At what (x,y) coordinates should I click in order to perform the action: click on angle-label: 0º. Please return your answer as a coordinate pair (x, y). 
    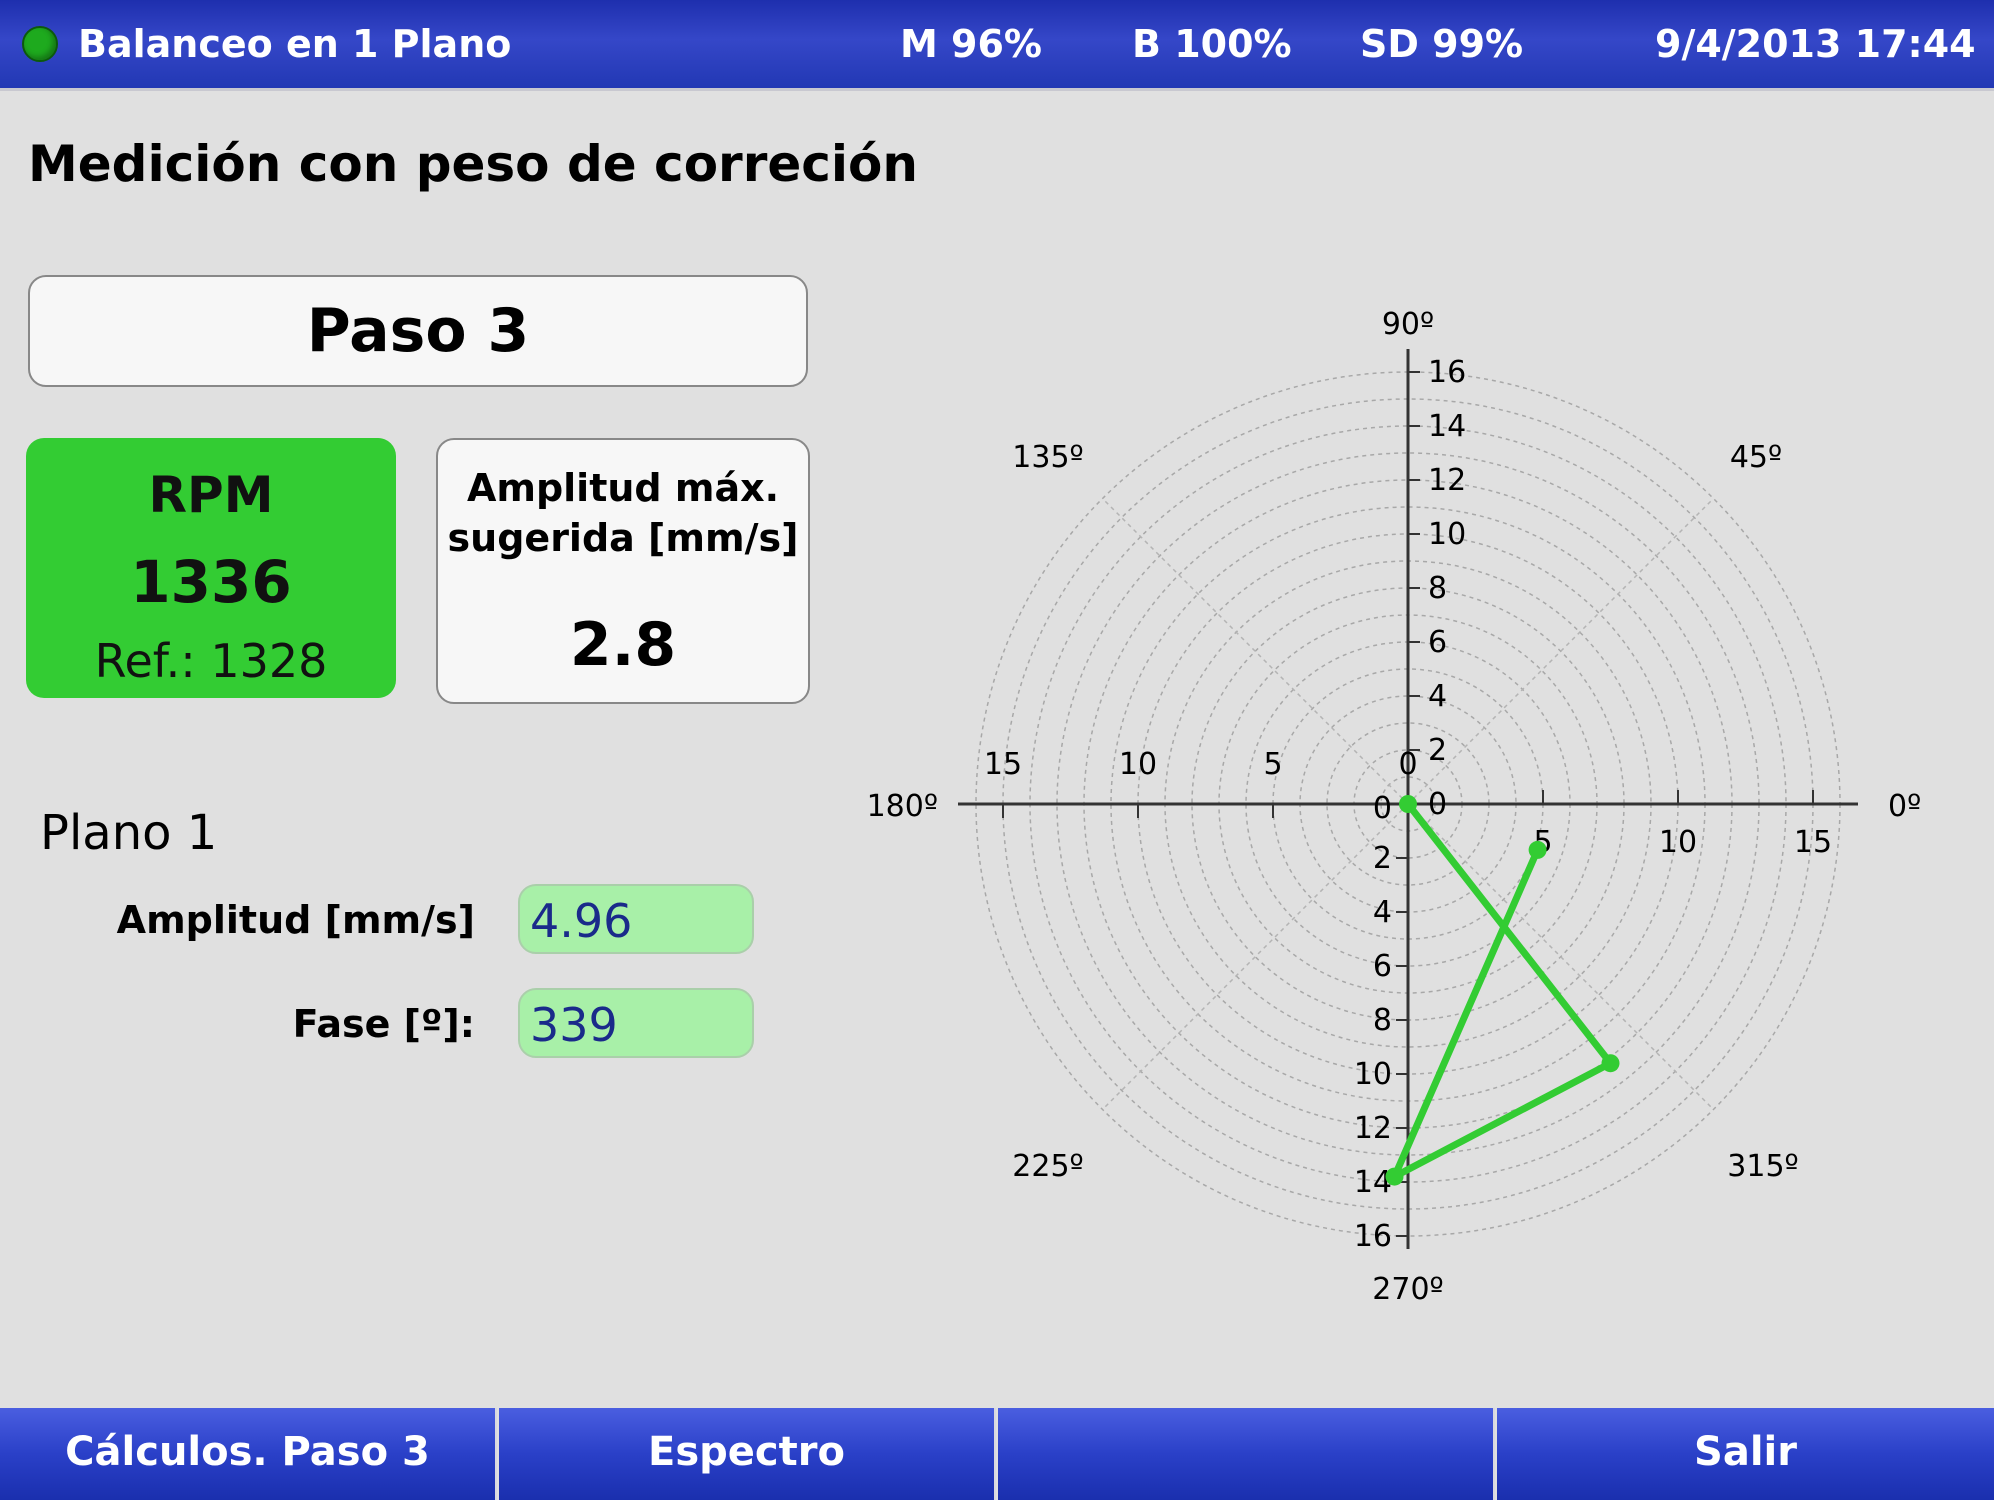
    Looking at the image, I should click on (1904, 806).